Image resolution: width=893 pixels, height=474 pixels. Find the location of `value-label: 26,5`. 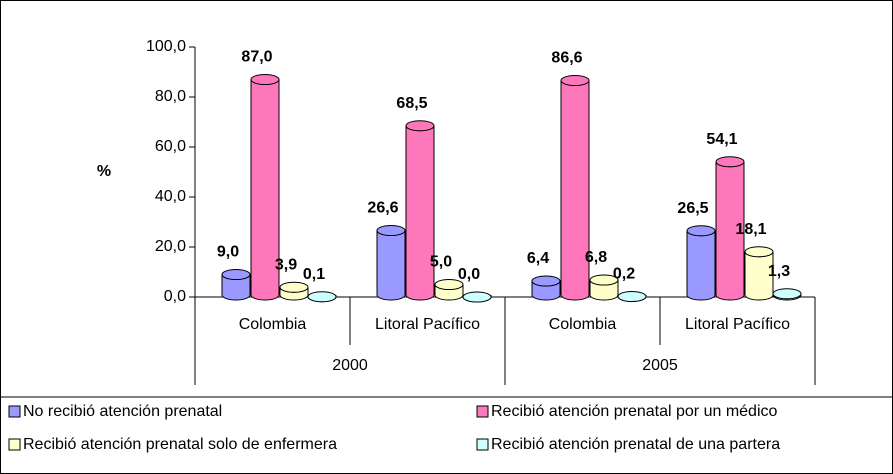

value-label: 26,5 is located at coordinates (692, 208).